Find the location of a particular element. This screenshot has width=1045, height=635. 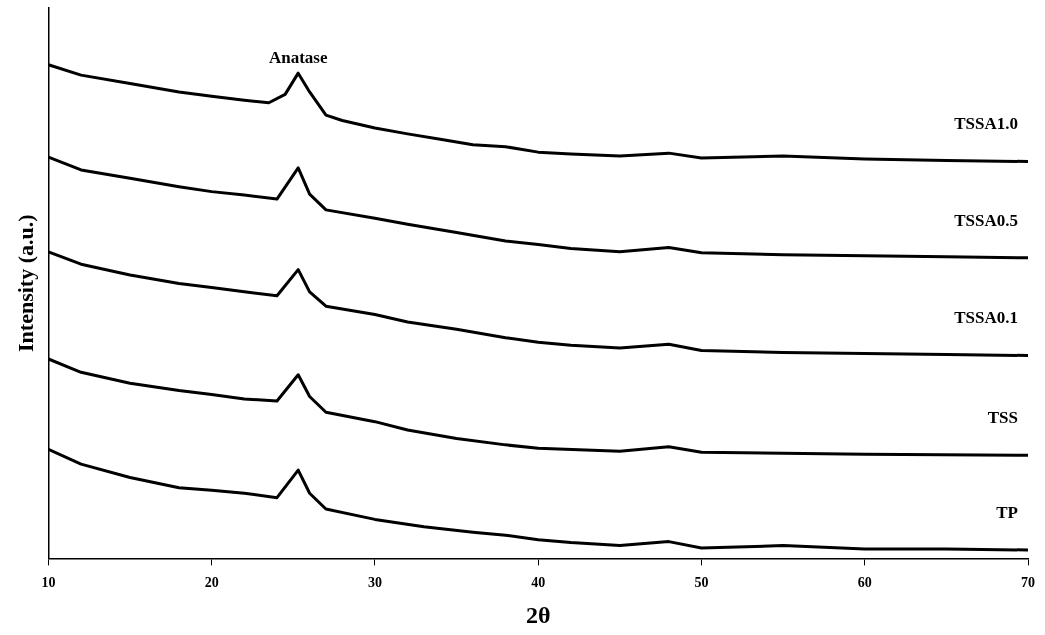

x-tick-label: 30 is located at coordinates (374, 583).